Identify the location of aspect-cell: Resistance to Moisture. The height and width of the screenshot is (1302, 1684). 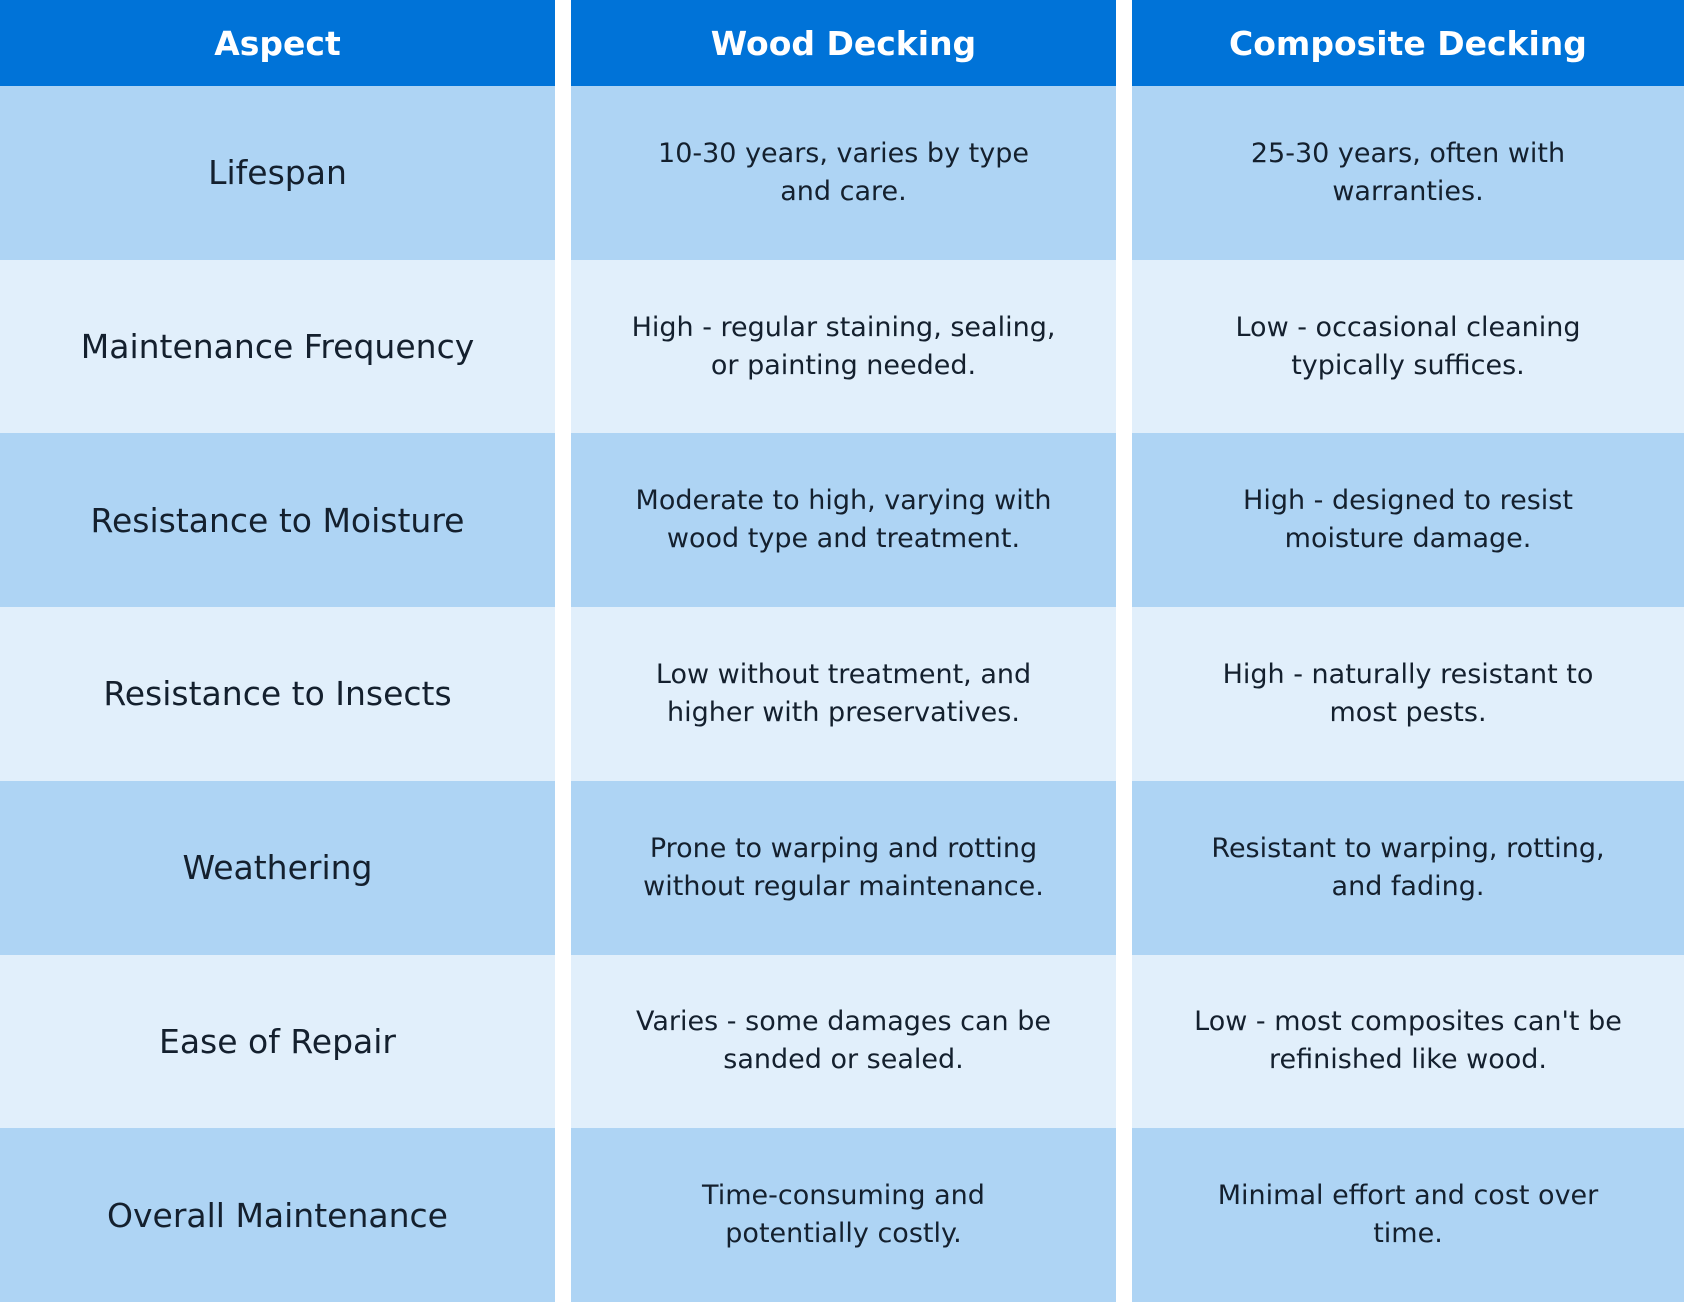
(277, 520).